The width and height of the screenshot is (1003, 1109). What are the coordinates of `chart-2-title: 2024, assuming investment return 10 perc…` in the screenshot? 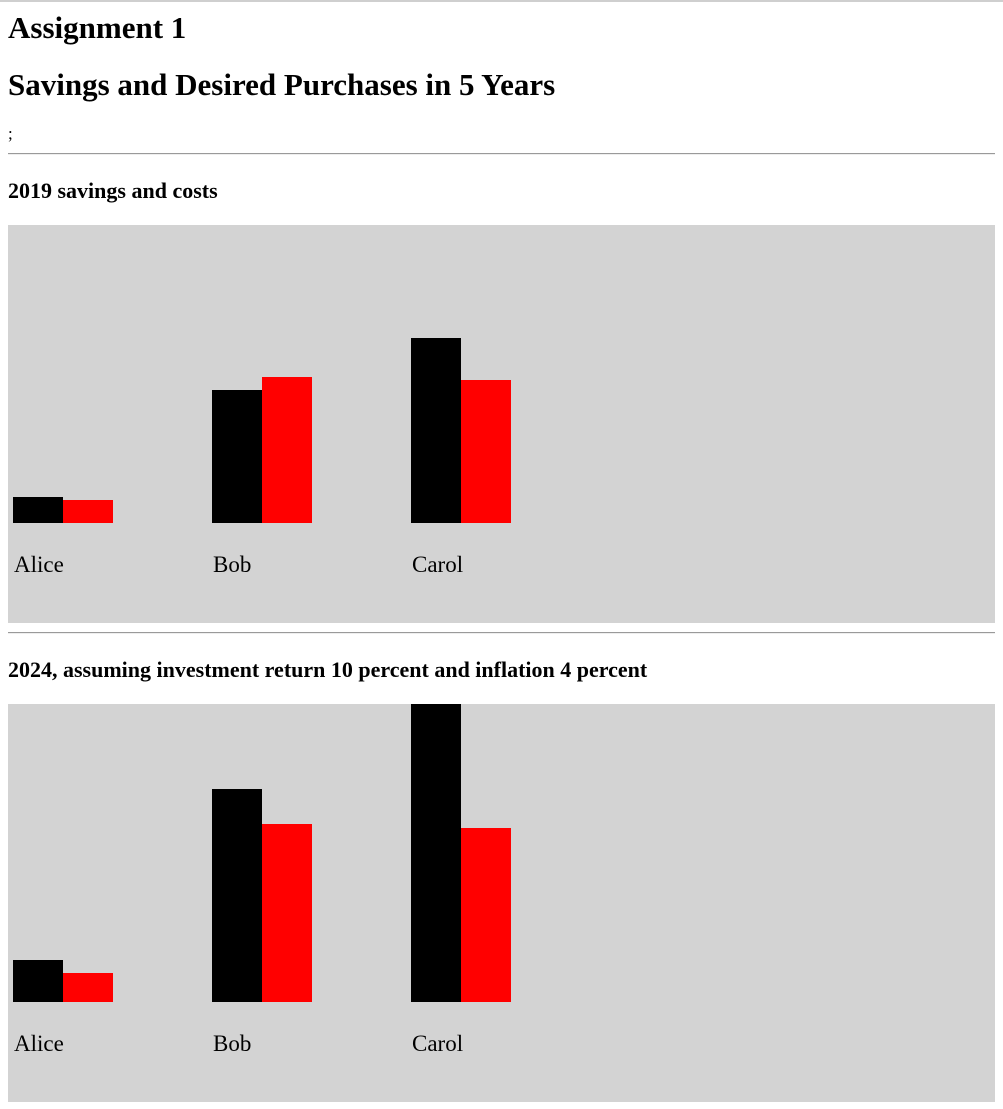 It's located at (328, 669).